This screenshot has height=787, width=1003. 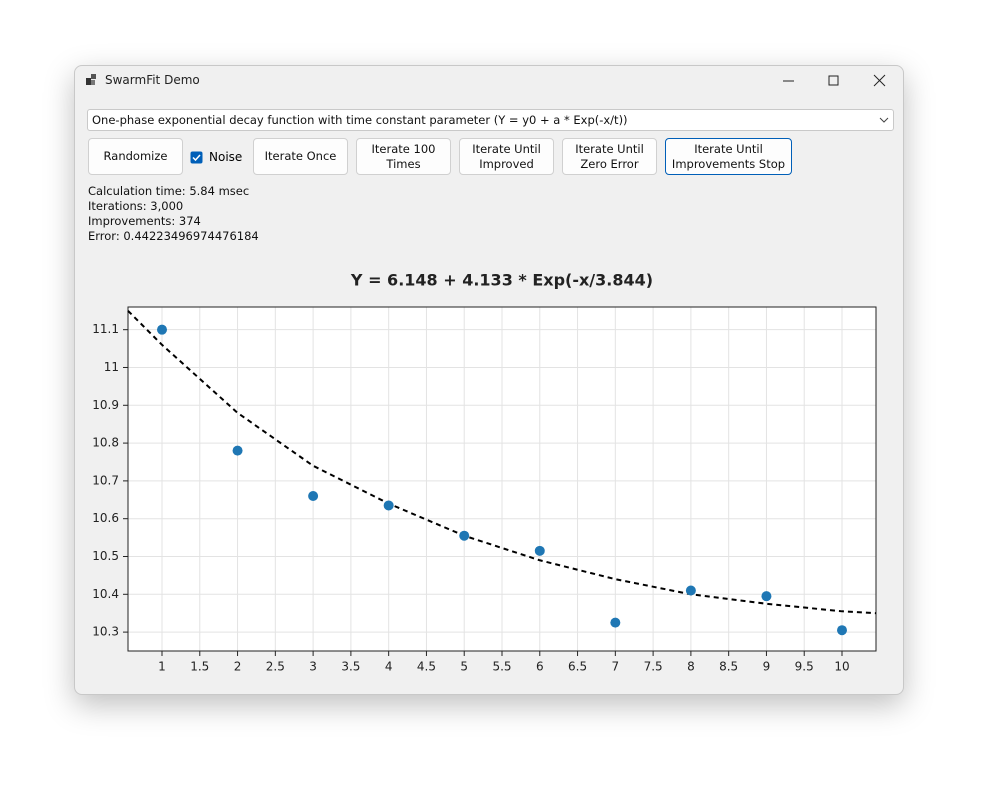 What do you see at coordinates (226, 157) in the screenshot?
I see `checkbox-label: Noise` at bounding box center [226, 157].